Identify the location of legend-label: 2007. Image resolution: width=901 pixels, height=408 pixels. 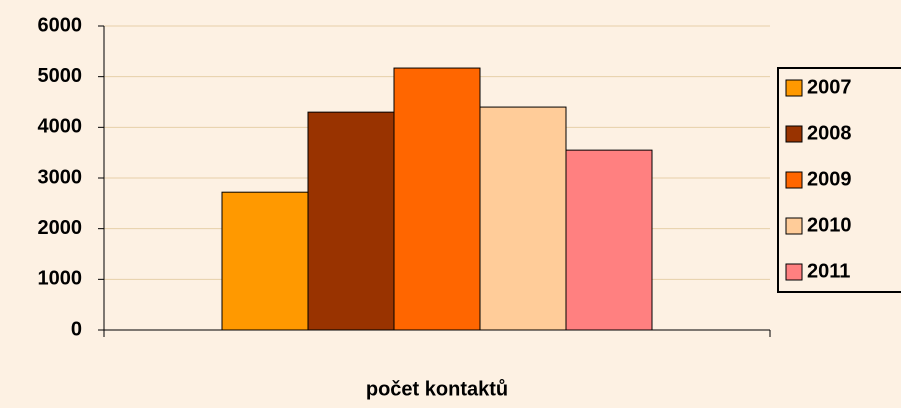
(829, 87).